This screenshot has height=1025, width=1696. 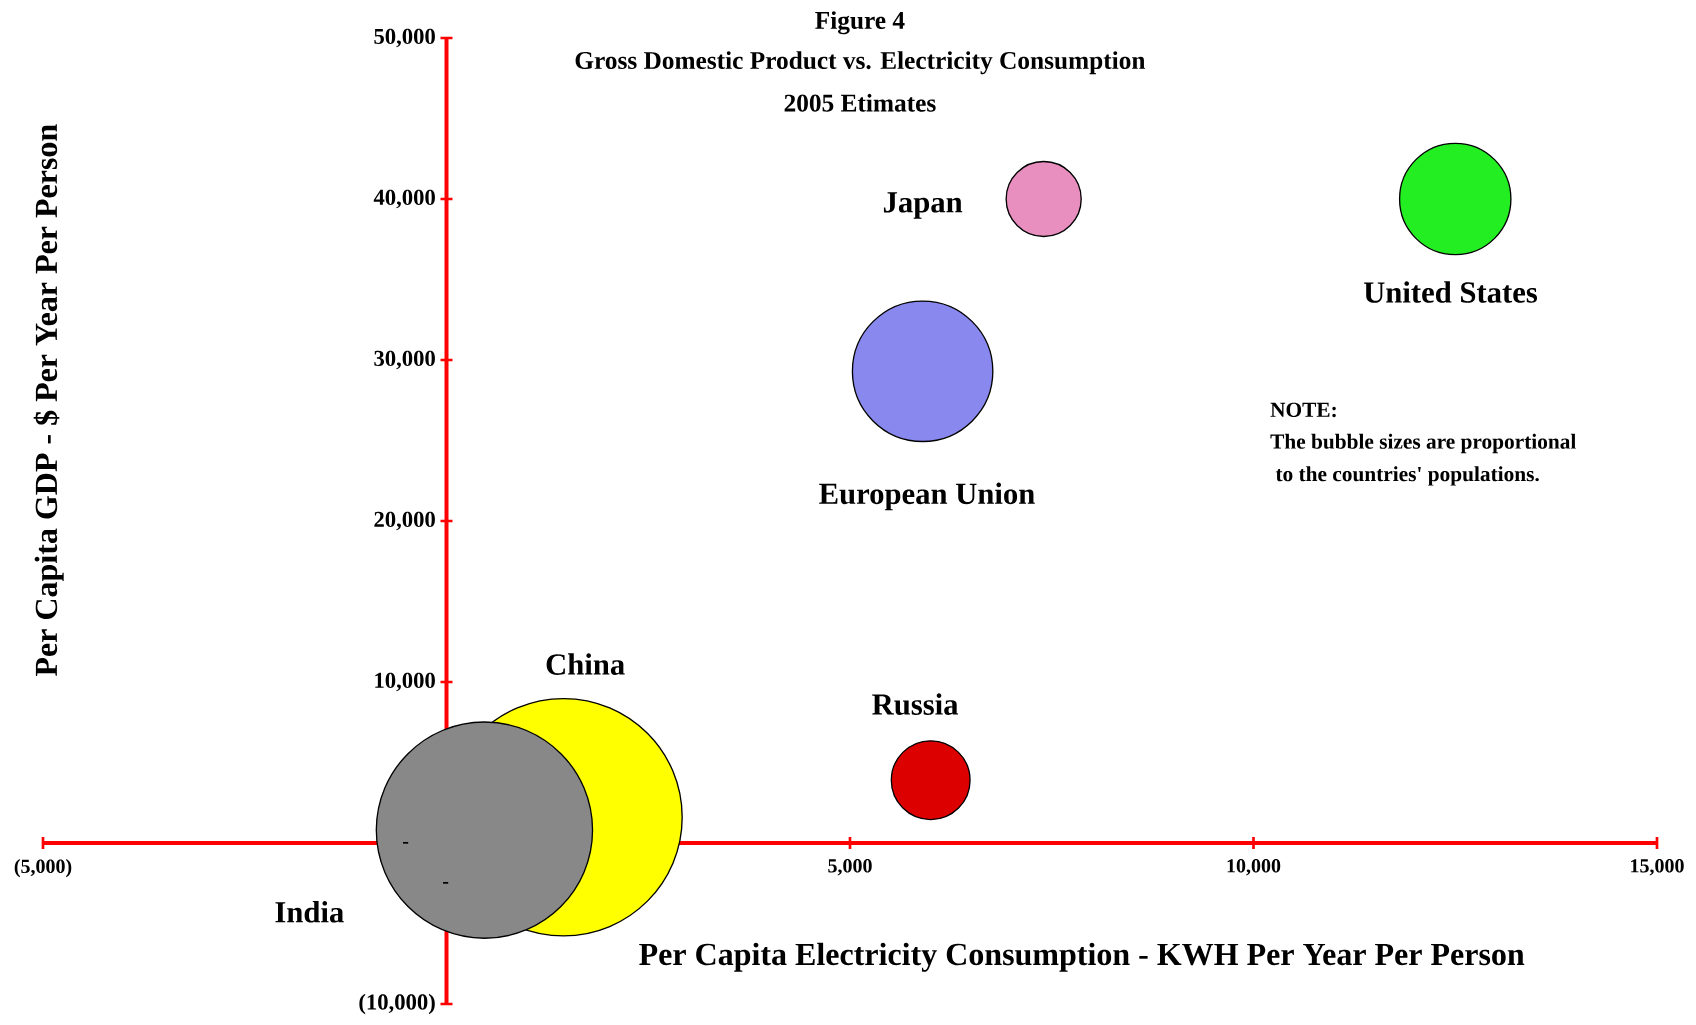 What do you see at coordinates (1082, 957) in the screenshot?
I see `x-axis-title: Per Capita Electricity Consumption - KWH Per Year Per Person` at bounding box center [1082, 957].